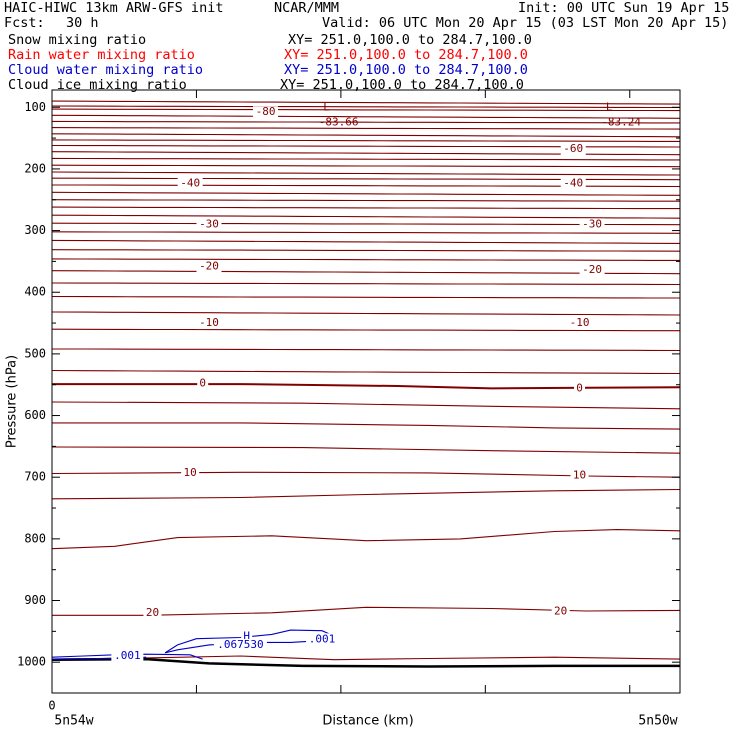 The height and width of the screenshot is (740, 740). What do you see at coordinates (35, 107) in the screenshot?
I see `y-tick-label: 100` at bounding box center [35, 107].